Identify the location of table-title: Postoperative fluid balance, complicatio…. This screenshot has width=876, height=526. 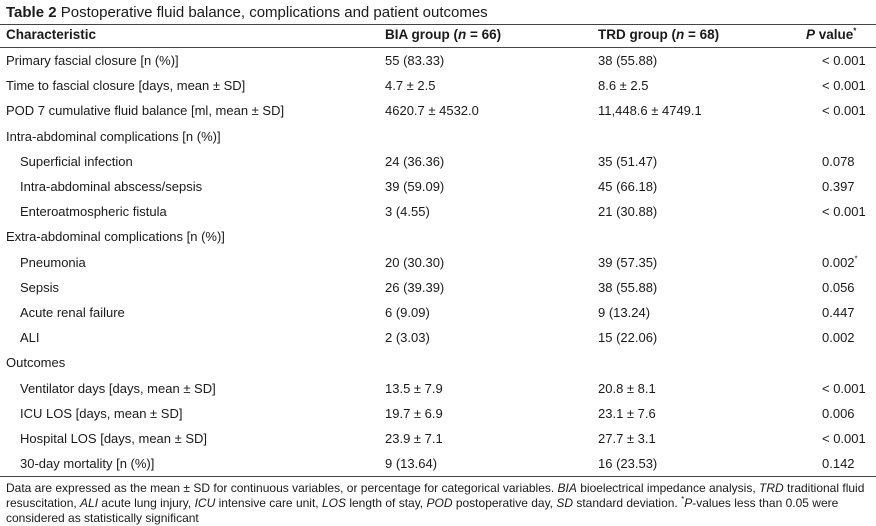
(274, 12).